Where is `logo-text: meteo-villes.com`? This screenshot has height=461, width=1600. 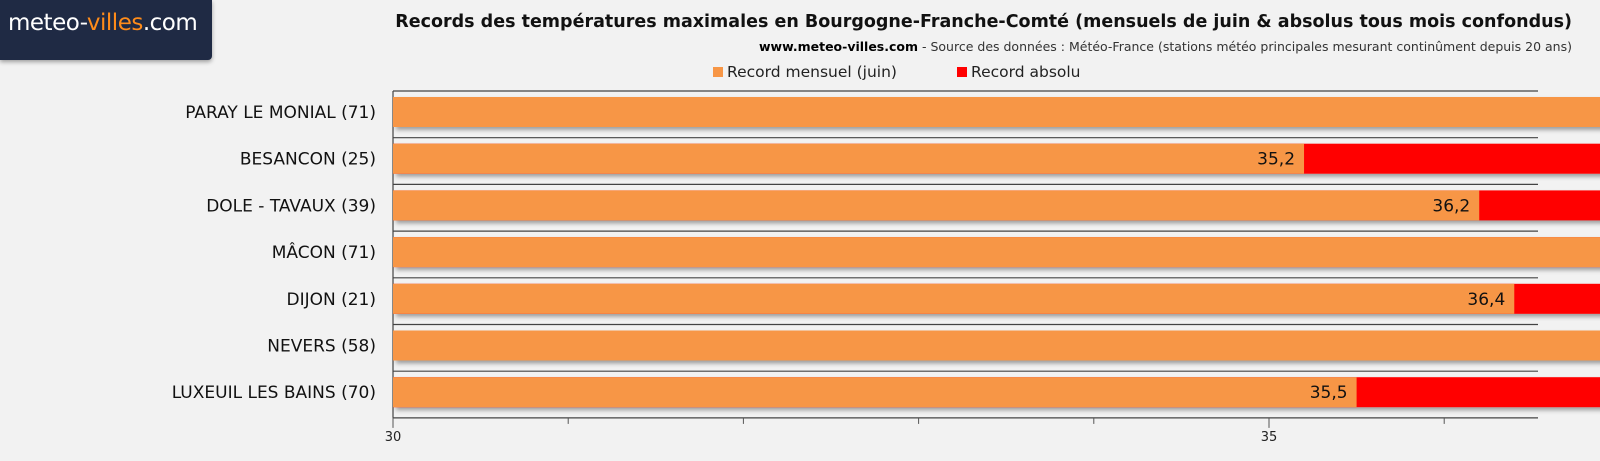 logo-text: meteo-villes.com is located at coordinates (103, 23).